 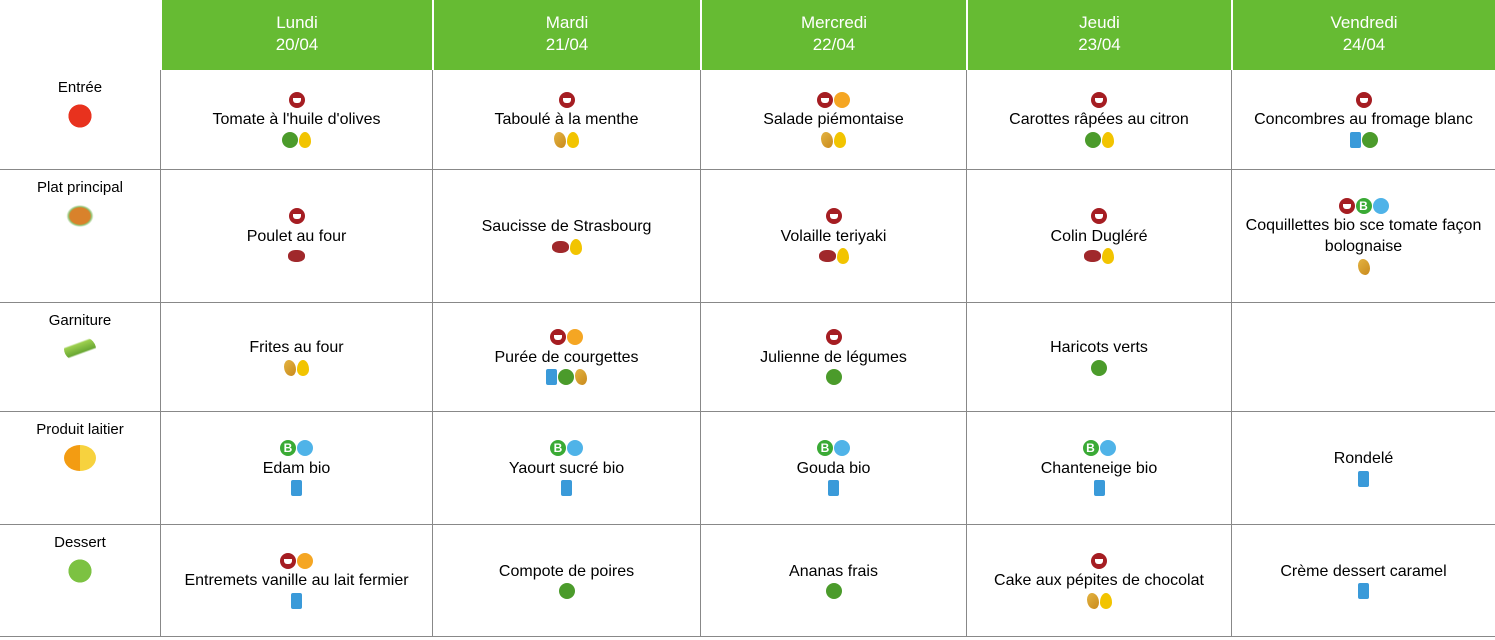 I want to click on menu-cell: Cake aux pépites de chocolat, so click(x=1098, y=581).